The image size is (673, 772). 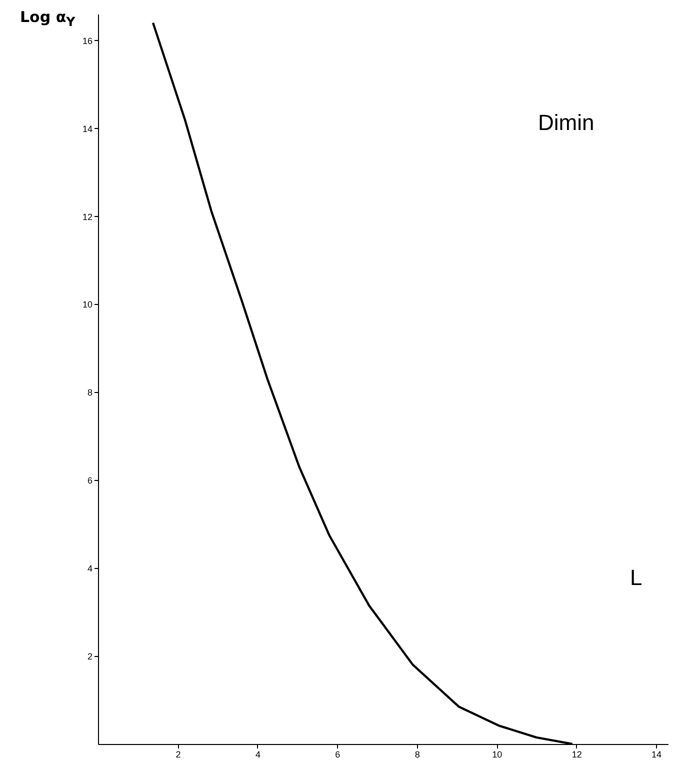 What do you see at coordinates (87, 41) in the screenshot?
I see `y-tick-label: 16` at bounding box center [87, 41].